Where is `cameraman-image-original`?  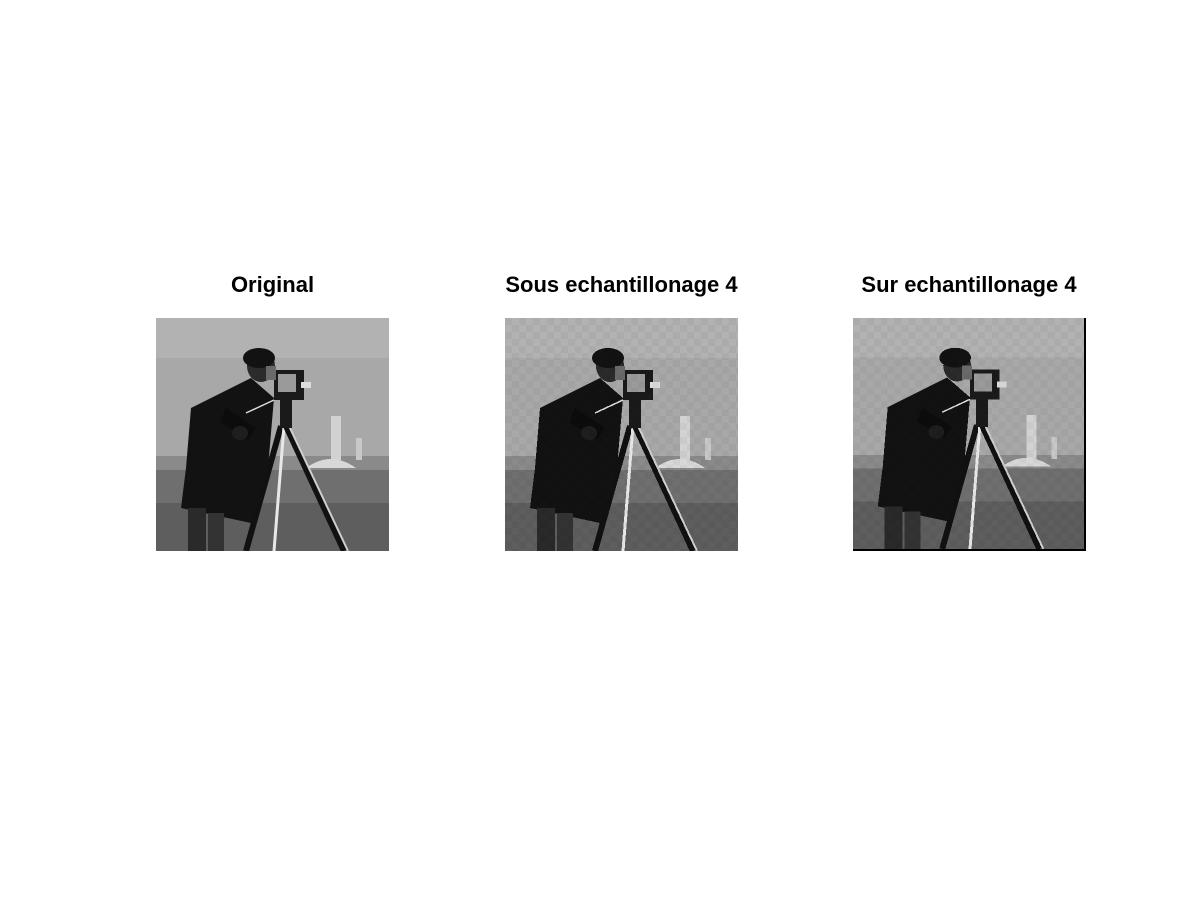
cameraman-image-original is located at coordinates (272, 434).